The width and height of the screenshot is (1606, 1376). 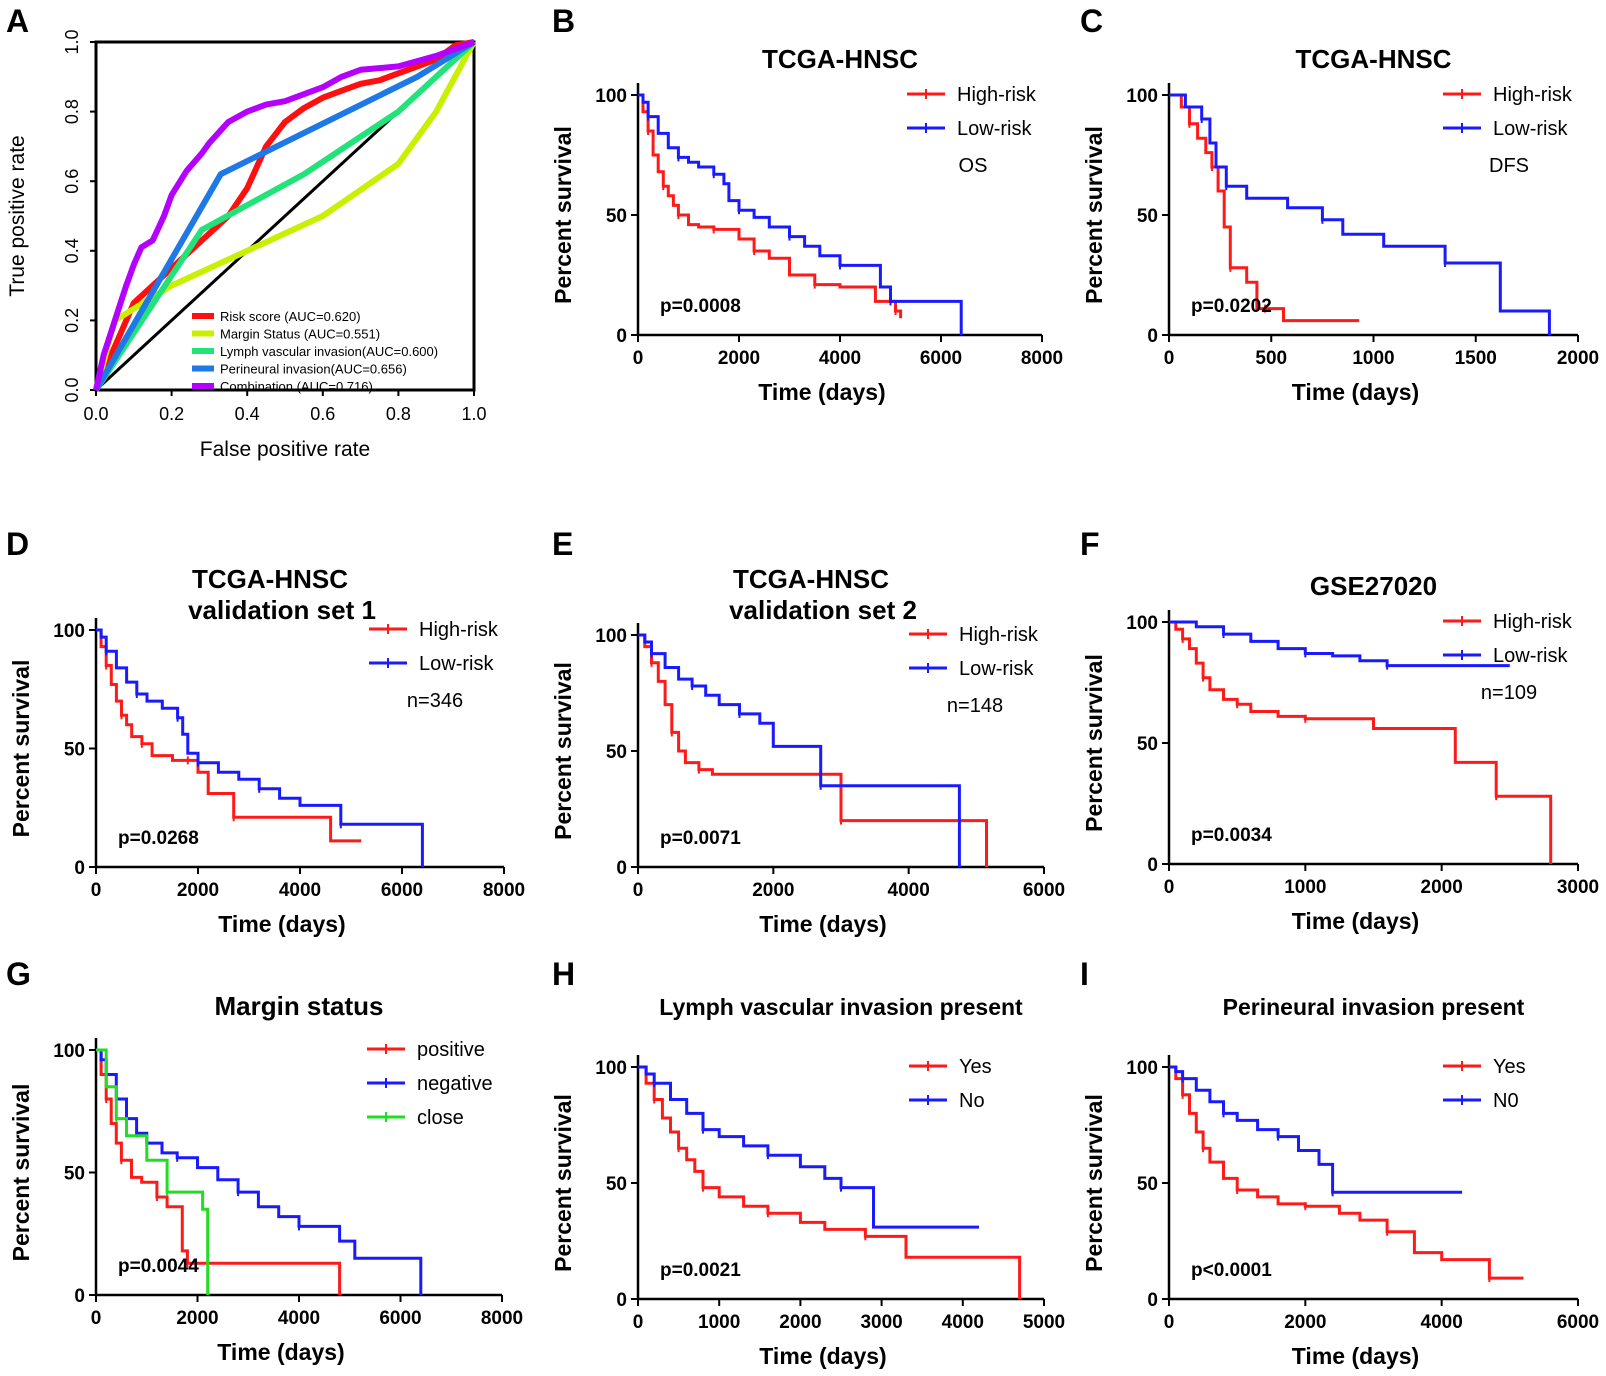 I want to click on p-value-label: p=0.0021, so click(x=700, y=1270).